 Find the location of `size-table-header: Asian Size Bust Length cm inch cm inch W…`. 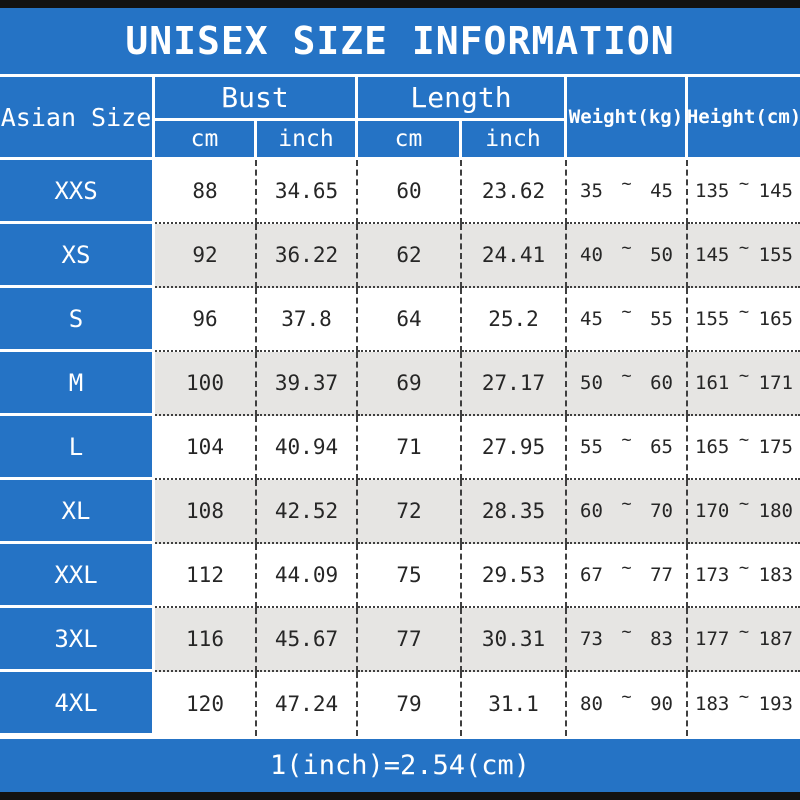

size-table-header: Asian Size Bust Length cm inch cm inch W… is located at coordinates (400, 117).